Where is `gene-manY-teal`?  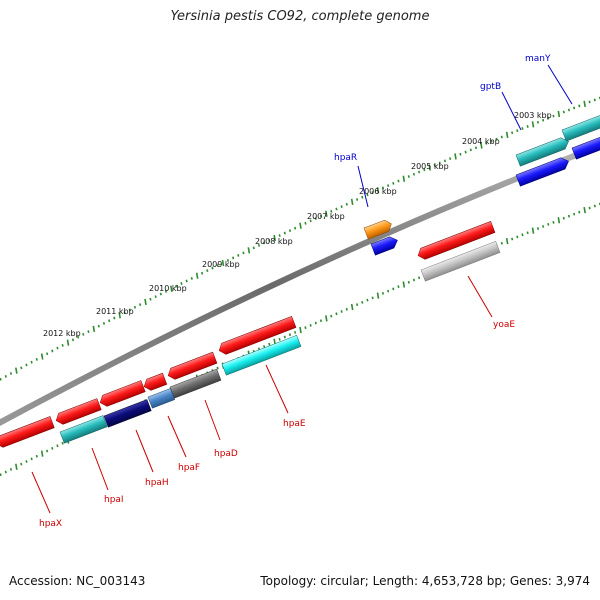 gene-manY-teal is located at coordinates (580, 127).